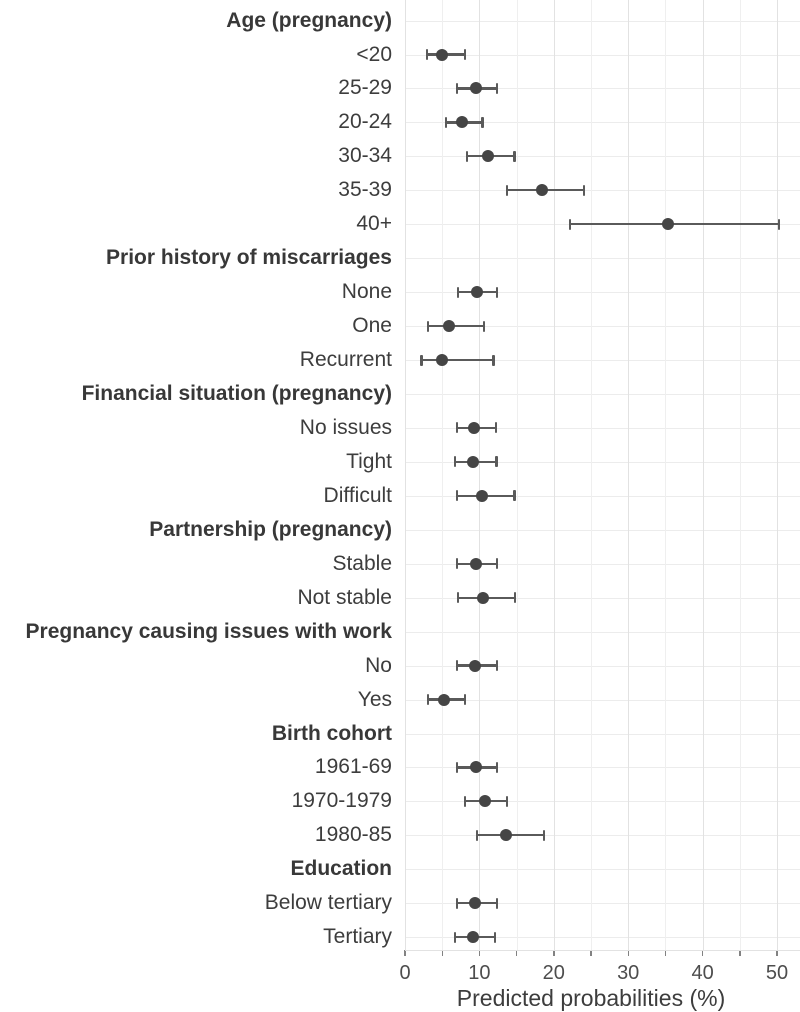  What do you see at coordinates (353, 835) in the screenshot?
I see `category-label: 1980-85` at bounding box center [353, 835].